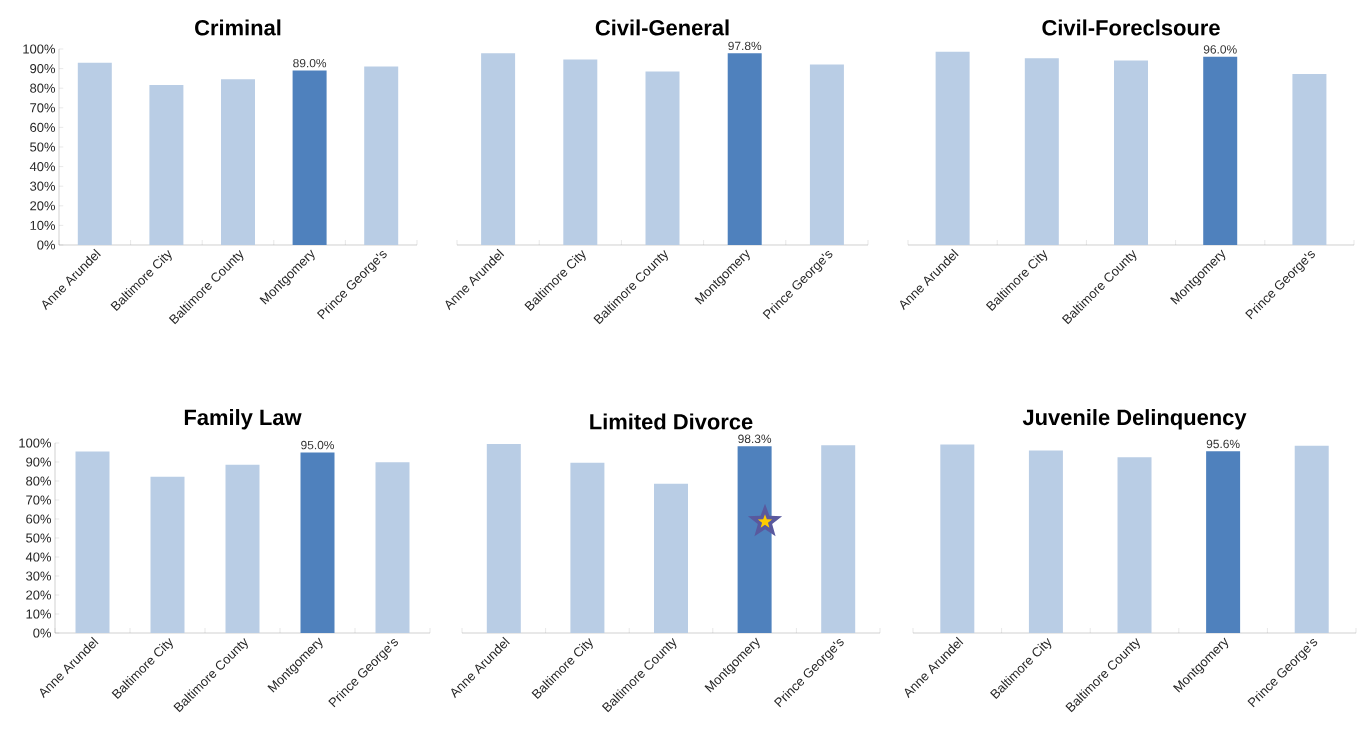  Describe the element at coordinates (1220, 49) in the screenshot. I see `data-label: 96.0%` at that location.